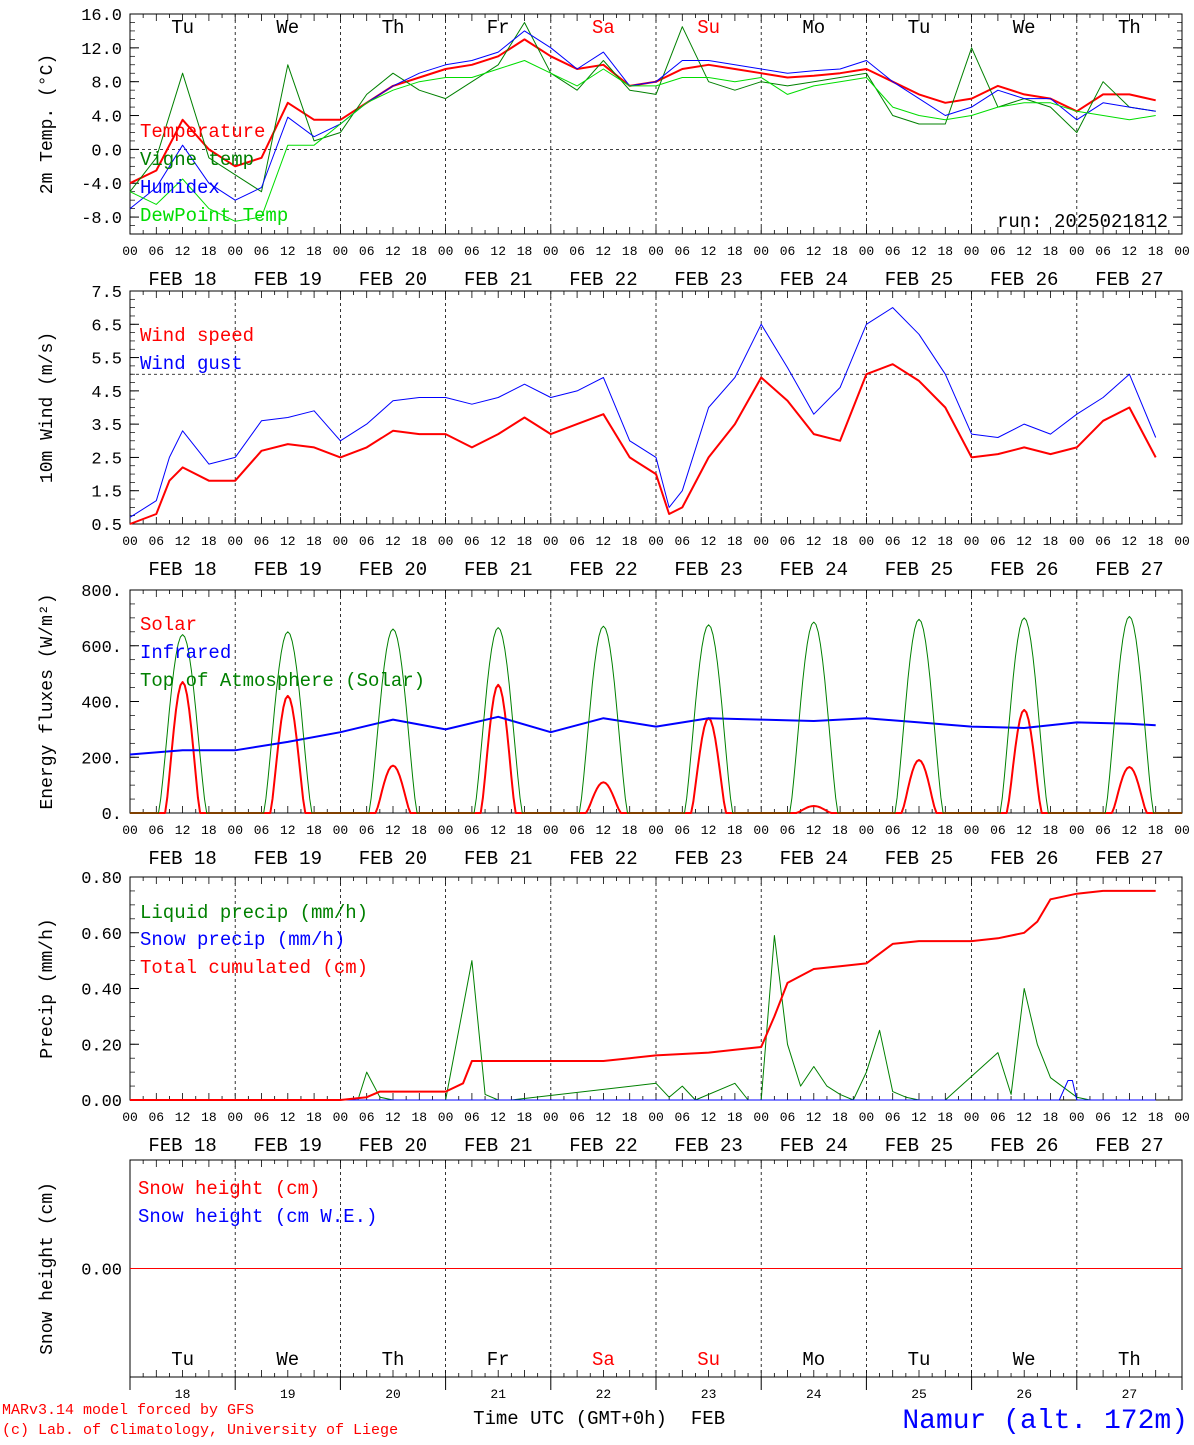 This screenshot has height=1445, width=1194. What do you see at coordinates (603, 859) in the screenshot?
I see `x-date-label: FEB 22` at bounding box center [603, 859].